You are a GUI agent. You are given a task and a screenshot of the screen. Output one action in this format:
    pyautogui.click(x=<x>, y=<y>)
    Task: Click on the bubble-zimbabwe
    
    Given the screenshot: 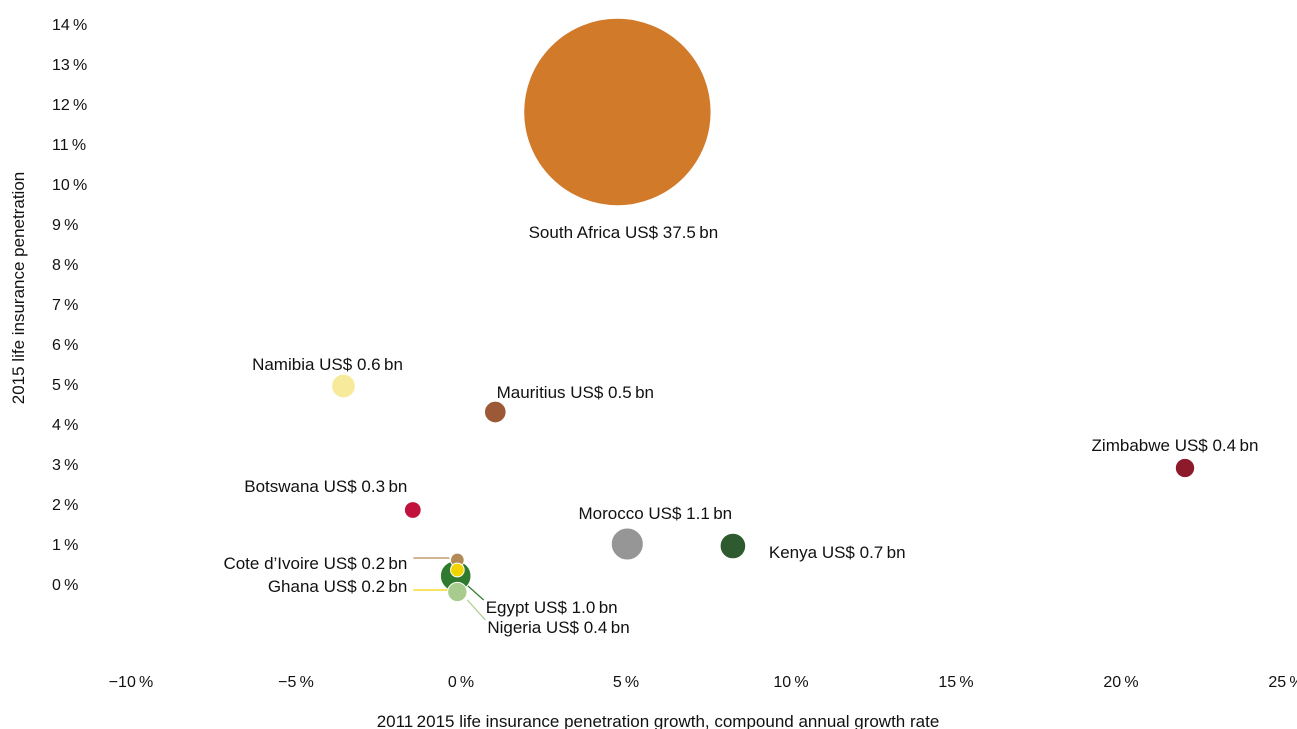 What is the action you would take?
    pyautogui.click(x=1185, y=468)
    